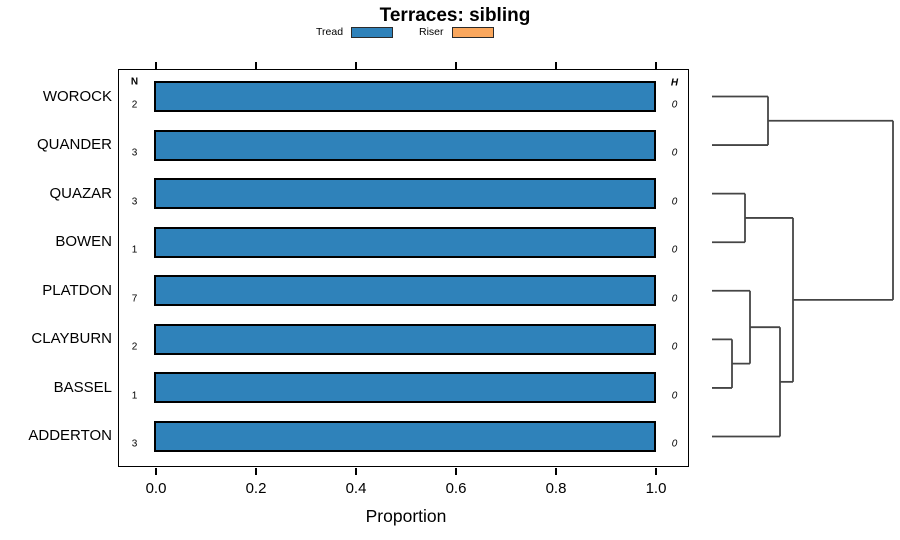  What do you see at coordinates (405, 388) in the screenshot?
I see `bar-tread-bassel` at bounding box center [405, 388].